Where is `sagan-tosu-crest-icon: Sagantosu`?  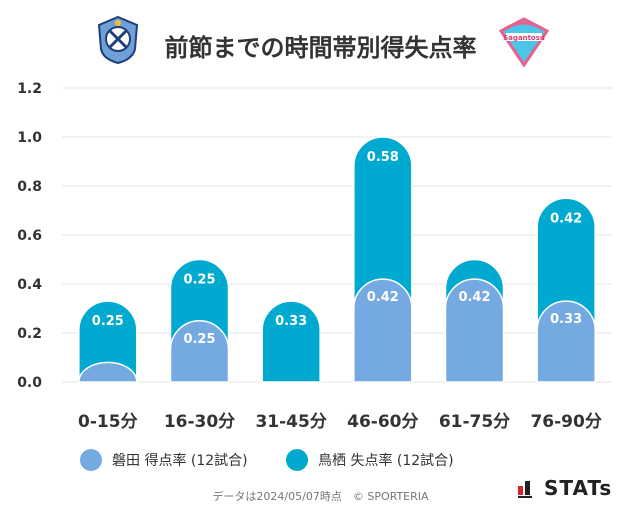 sagan-tosu-crest-icon: Sagantosu is located at coordinates (524, 42).